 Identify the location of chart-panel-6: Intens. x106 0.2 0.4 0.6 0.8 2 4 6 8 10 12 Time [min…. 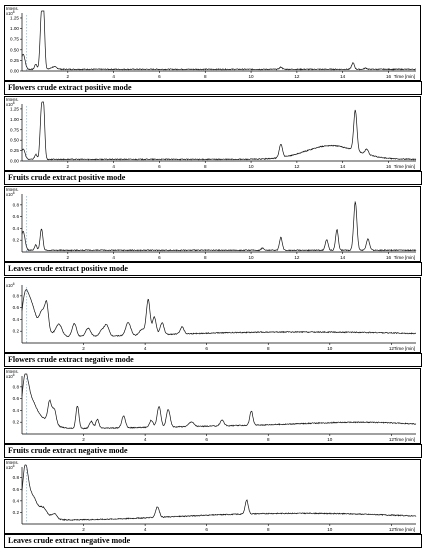
(212, 496).